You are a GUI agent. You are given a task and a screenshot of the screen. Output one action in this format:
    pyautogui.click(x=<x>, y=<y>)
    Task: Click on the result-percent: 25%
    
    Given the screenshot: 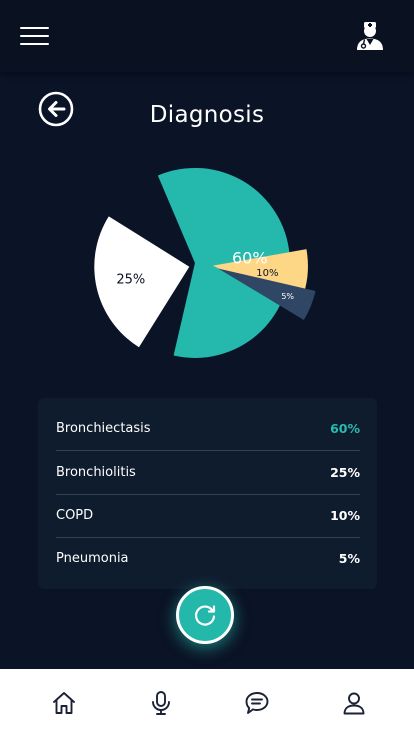 What is the action you would take?
    pyautogui.click(x=345, y=472)
    